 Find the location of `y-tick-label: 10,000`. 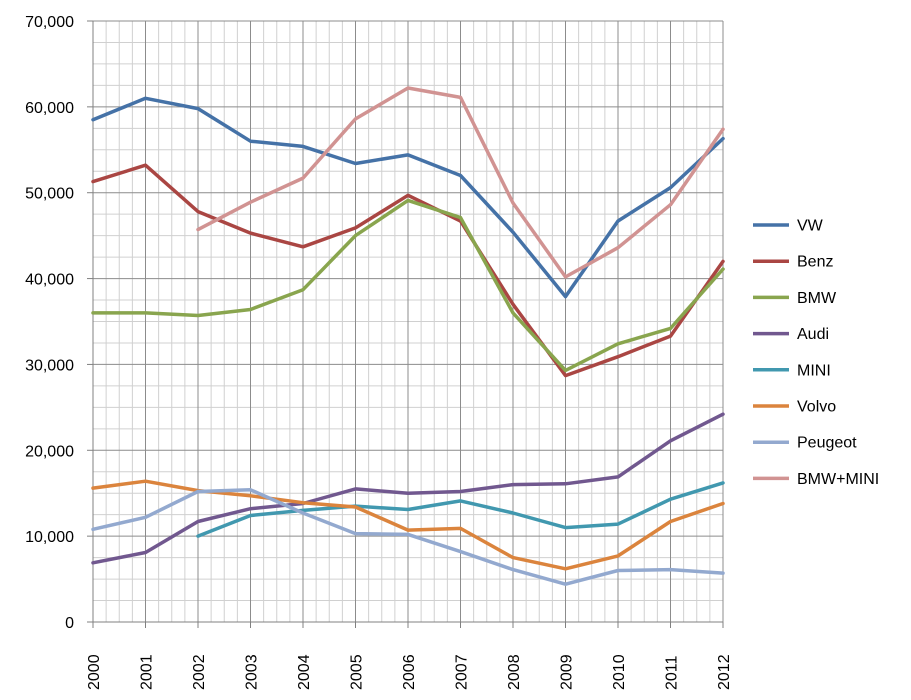

y-tick-label: 10,000 is located at coordinates (49, 537).